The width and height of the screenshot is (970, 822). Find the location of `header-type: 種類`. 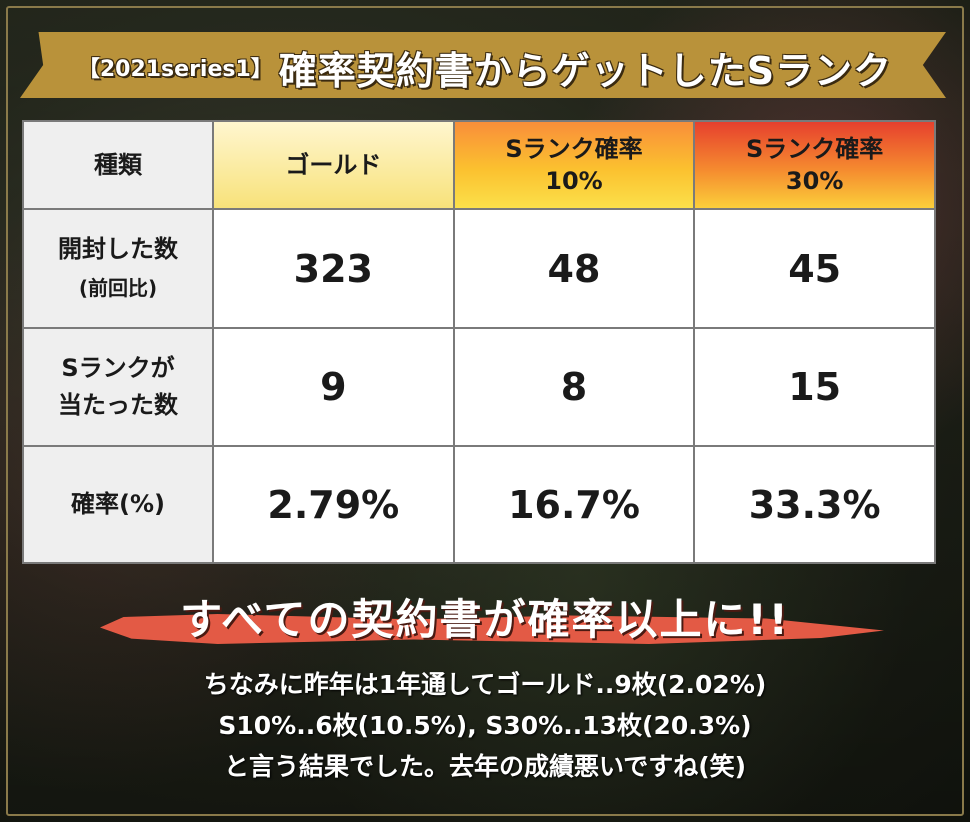

header-type: 種類 is located at coordinates (118, 165).